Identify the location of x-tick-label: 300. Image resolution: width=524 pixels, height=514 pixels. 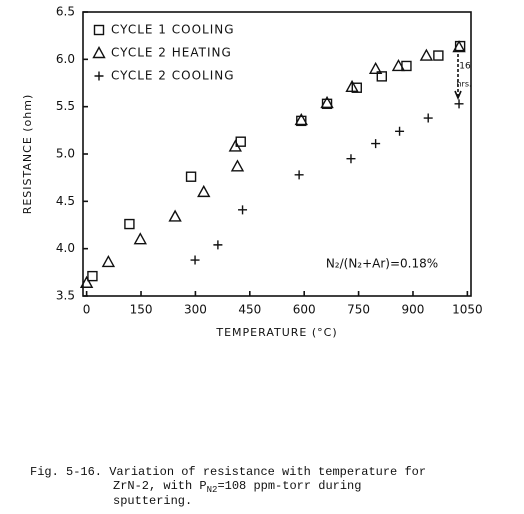
(195, 310).